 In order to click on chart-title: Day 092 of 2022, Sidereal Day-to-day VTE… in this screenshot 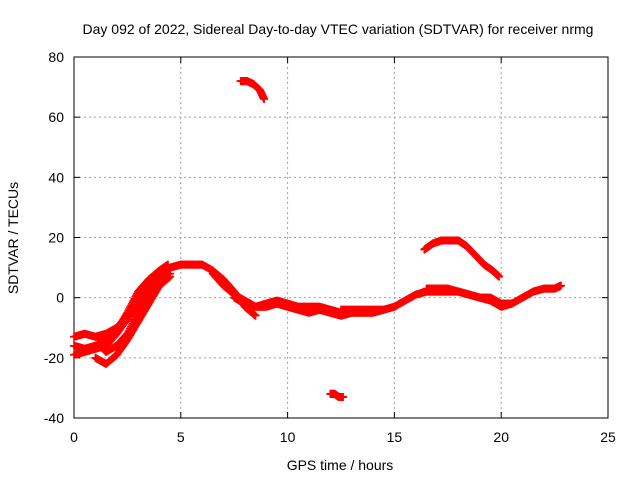, I will do `click(338, 29)`.